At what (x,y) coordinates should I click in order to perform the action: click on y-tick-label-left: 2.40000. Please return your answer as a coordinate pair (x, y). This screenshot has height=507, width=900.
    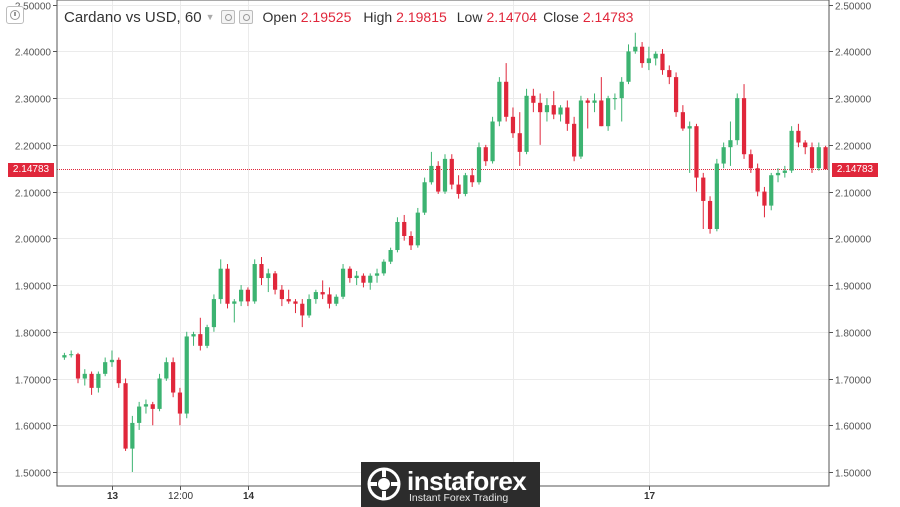
    Looking at the image, I should click on (33, 53).